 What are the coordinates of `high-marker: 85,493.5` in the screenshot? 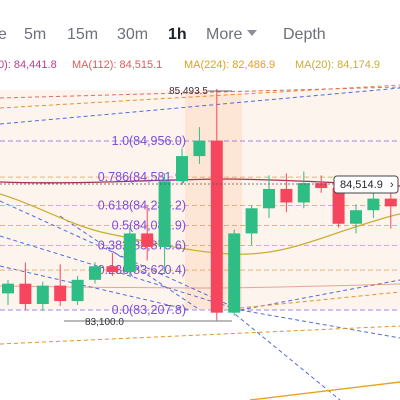 It's located at (200, 91).